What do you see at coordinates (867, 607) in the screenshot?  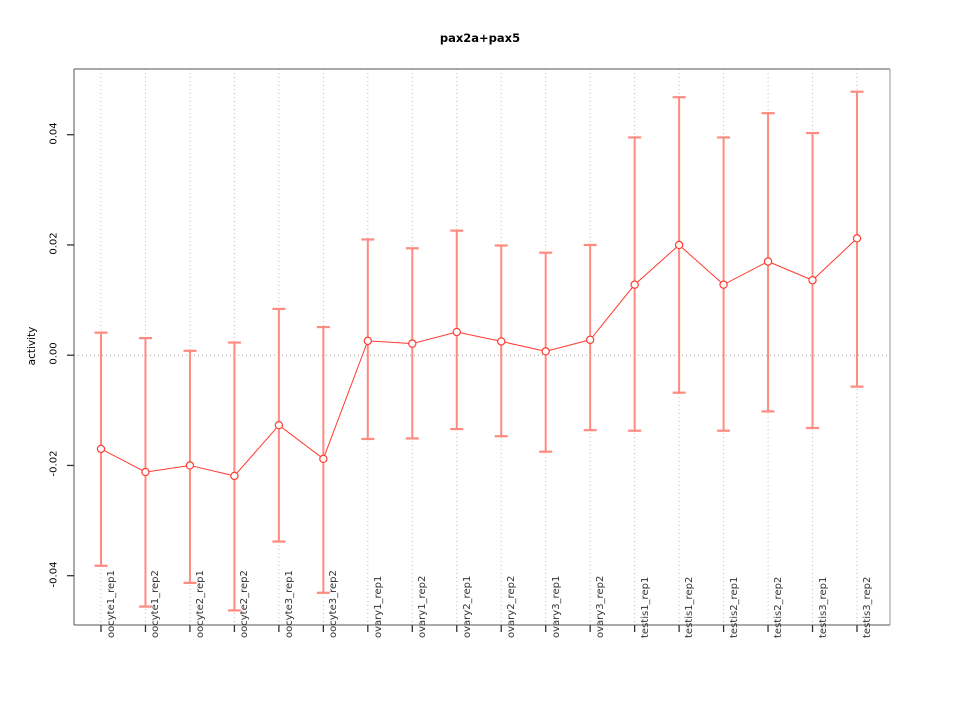 I see `x-tick-label: testis3_rep2` at bounding box center [867, 607].